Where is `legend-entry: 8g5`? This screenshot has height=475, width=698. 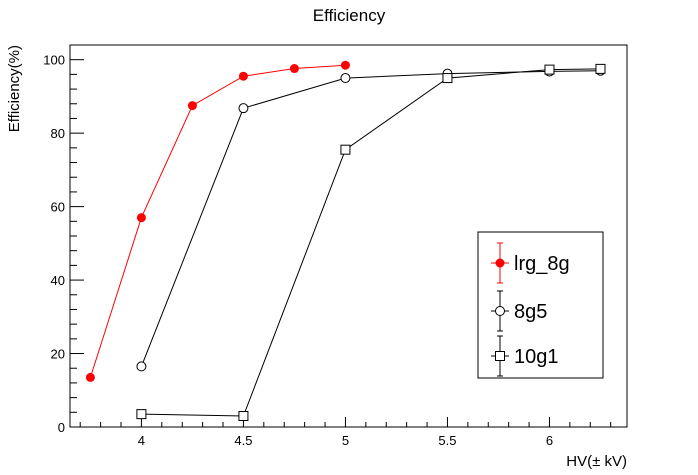 legend-entry: 8g5 is located at coordinates (519, 311).